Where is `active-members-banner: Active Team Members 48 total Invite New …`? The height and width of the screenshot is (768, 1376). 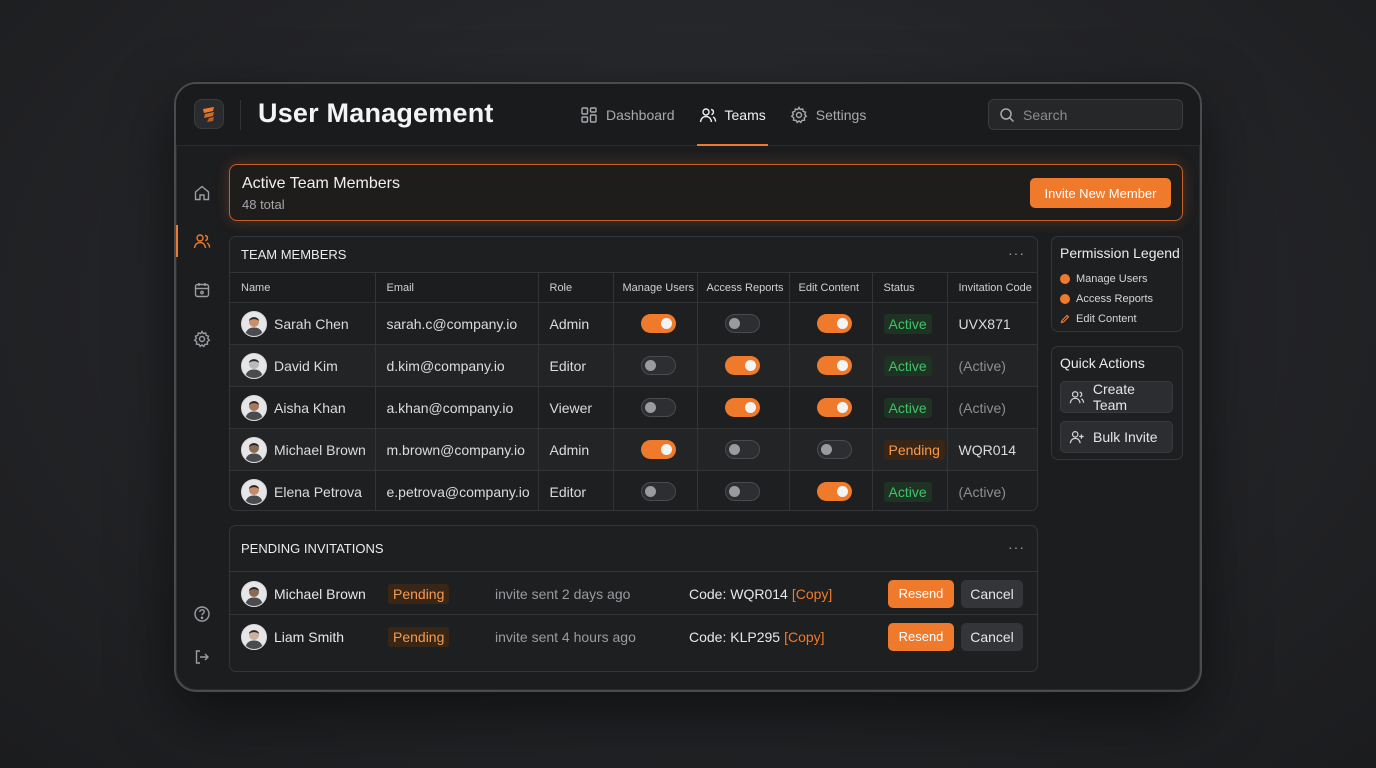 active-members-banner: Active Team Members 48 total Invite New … is located at coordinates (706, 192).